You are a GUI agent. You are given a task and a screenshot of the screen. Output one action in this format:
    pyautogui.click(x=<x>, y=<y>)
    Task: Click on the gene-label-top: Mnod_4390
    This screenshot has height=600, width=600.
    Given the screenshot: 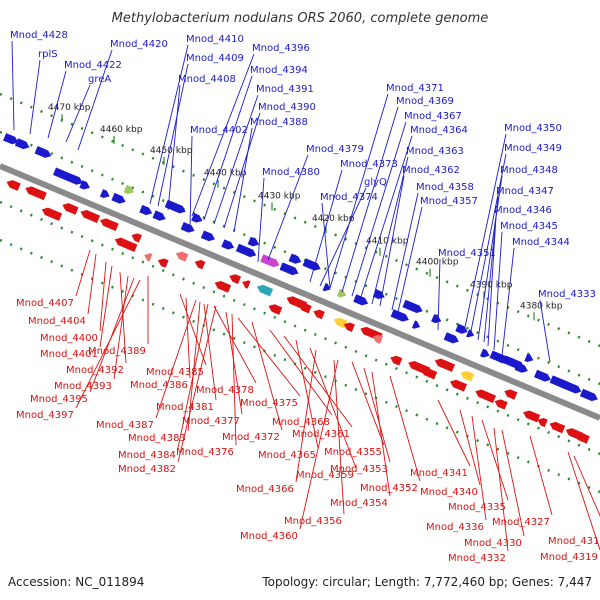 What is the action you would take?
    pyautogui.click(x=287, y=107)
    